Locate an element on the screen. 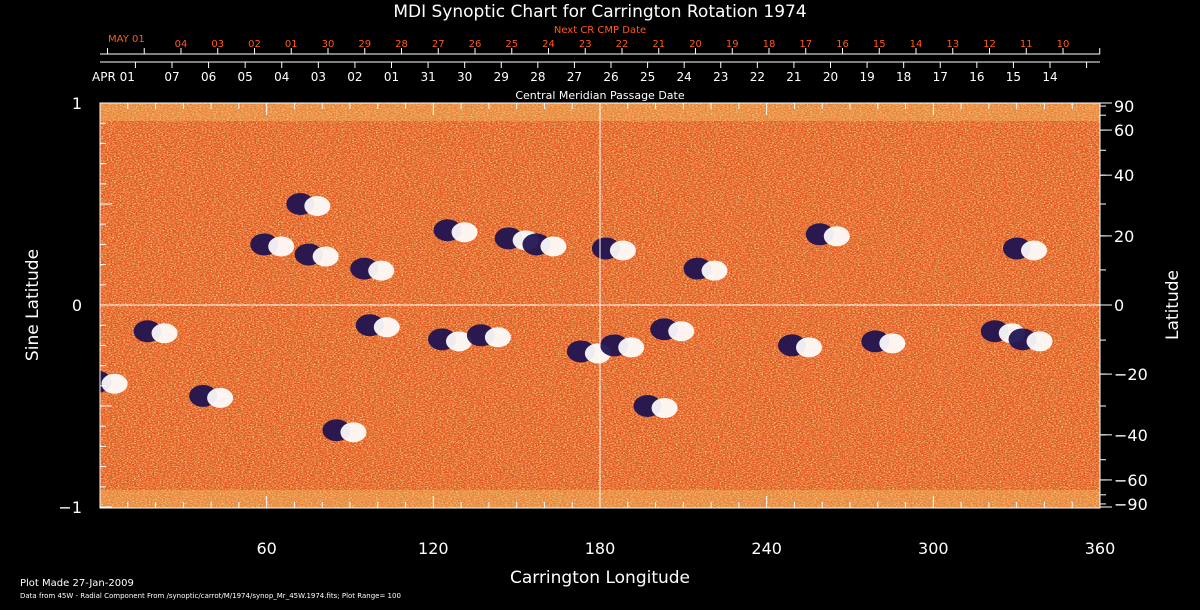 This screenshot has height=610, width=1200. x-tick-label: 180 is located at coordinates (600, 548).